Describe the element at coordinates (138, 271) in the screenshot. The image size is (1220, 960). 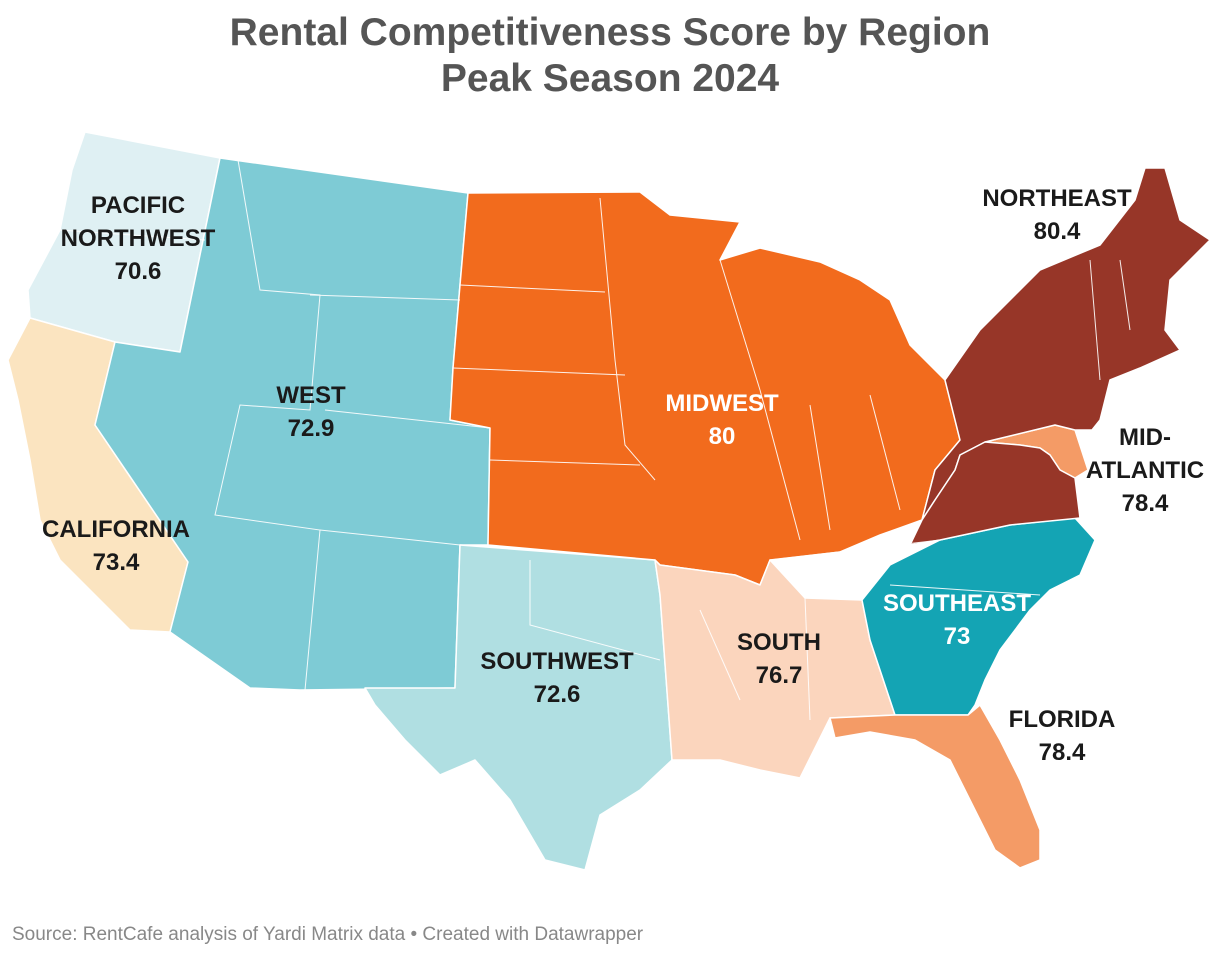
I see `region-score: 70.6` at that location.